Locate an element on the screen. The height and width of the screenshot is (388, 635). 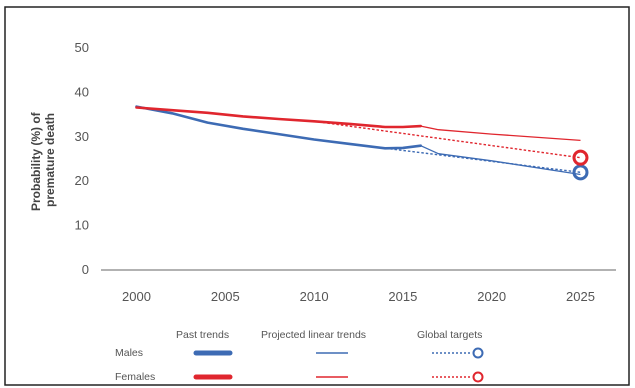
y-tick-label-40: 40 is located at coordinates (82, 91).